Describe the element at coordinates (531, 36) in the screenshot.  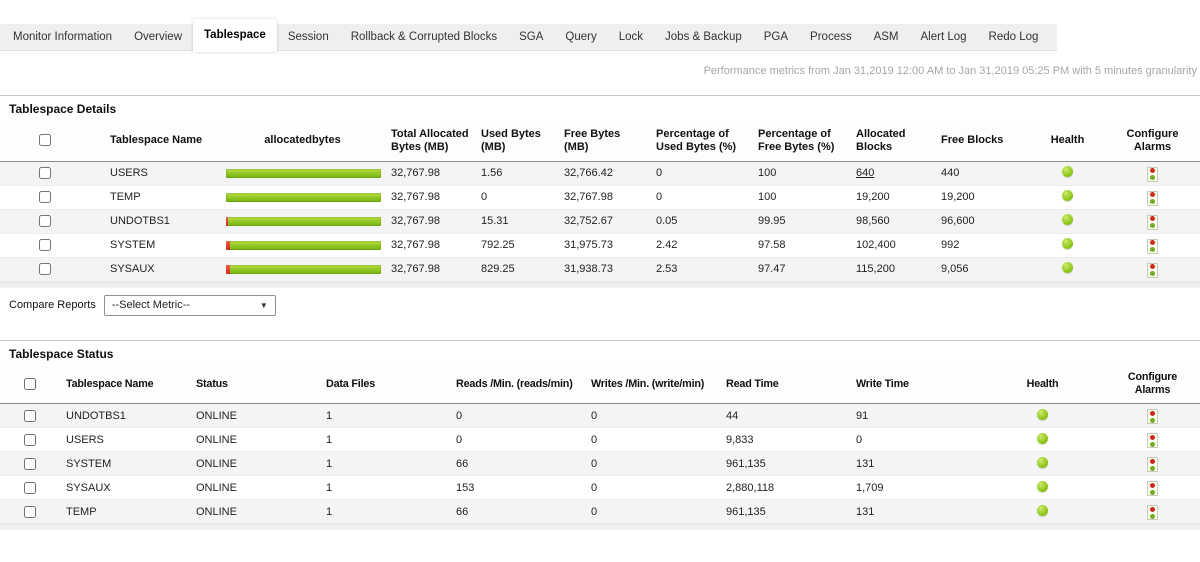
I see `tab-sga: SGA` at that location.